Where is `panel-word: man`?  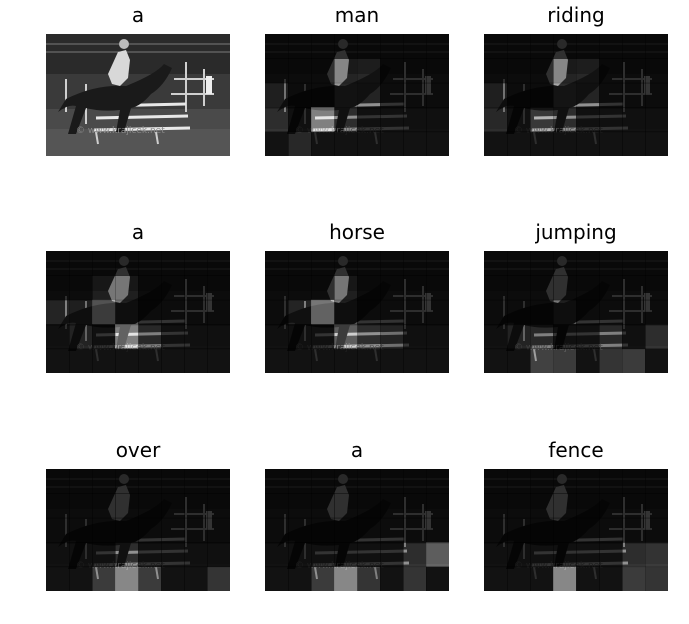
panel-word: man is located at coordinates (357, 15).